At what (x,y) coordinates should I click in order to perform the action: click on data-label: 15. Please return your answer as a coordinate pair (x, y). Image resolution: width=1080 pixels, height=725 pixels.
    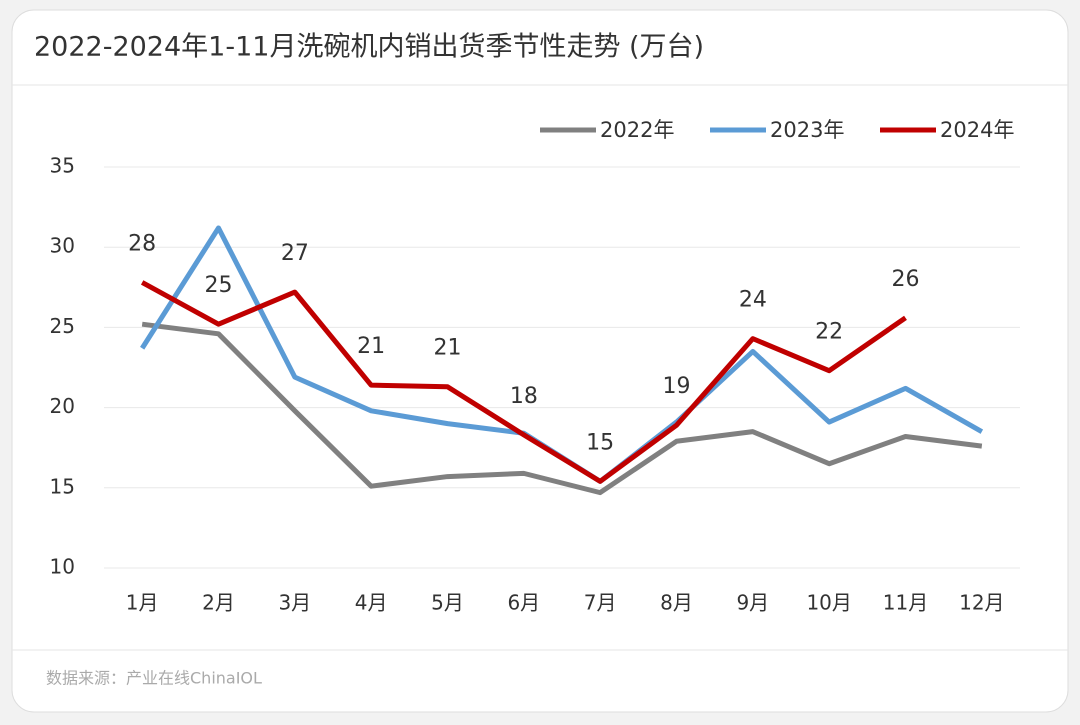
    Looking at the image, I should click on (600, 442).